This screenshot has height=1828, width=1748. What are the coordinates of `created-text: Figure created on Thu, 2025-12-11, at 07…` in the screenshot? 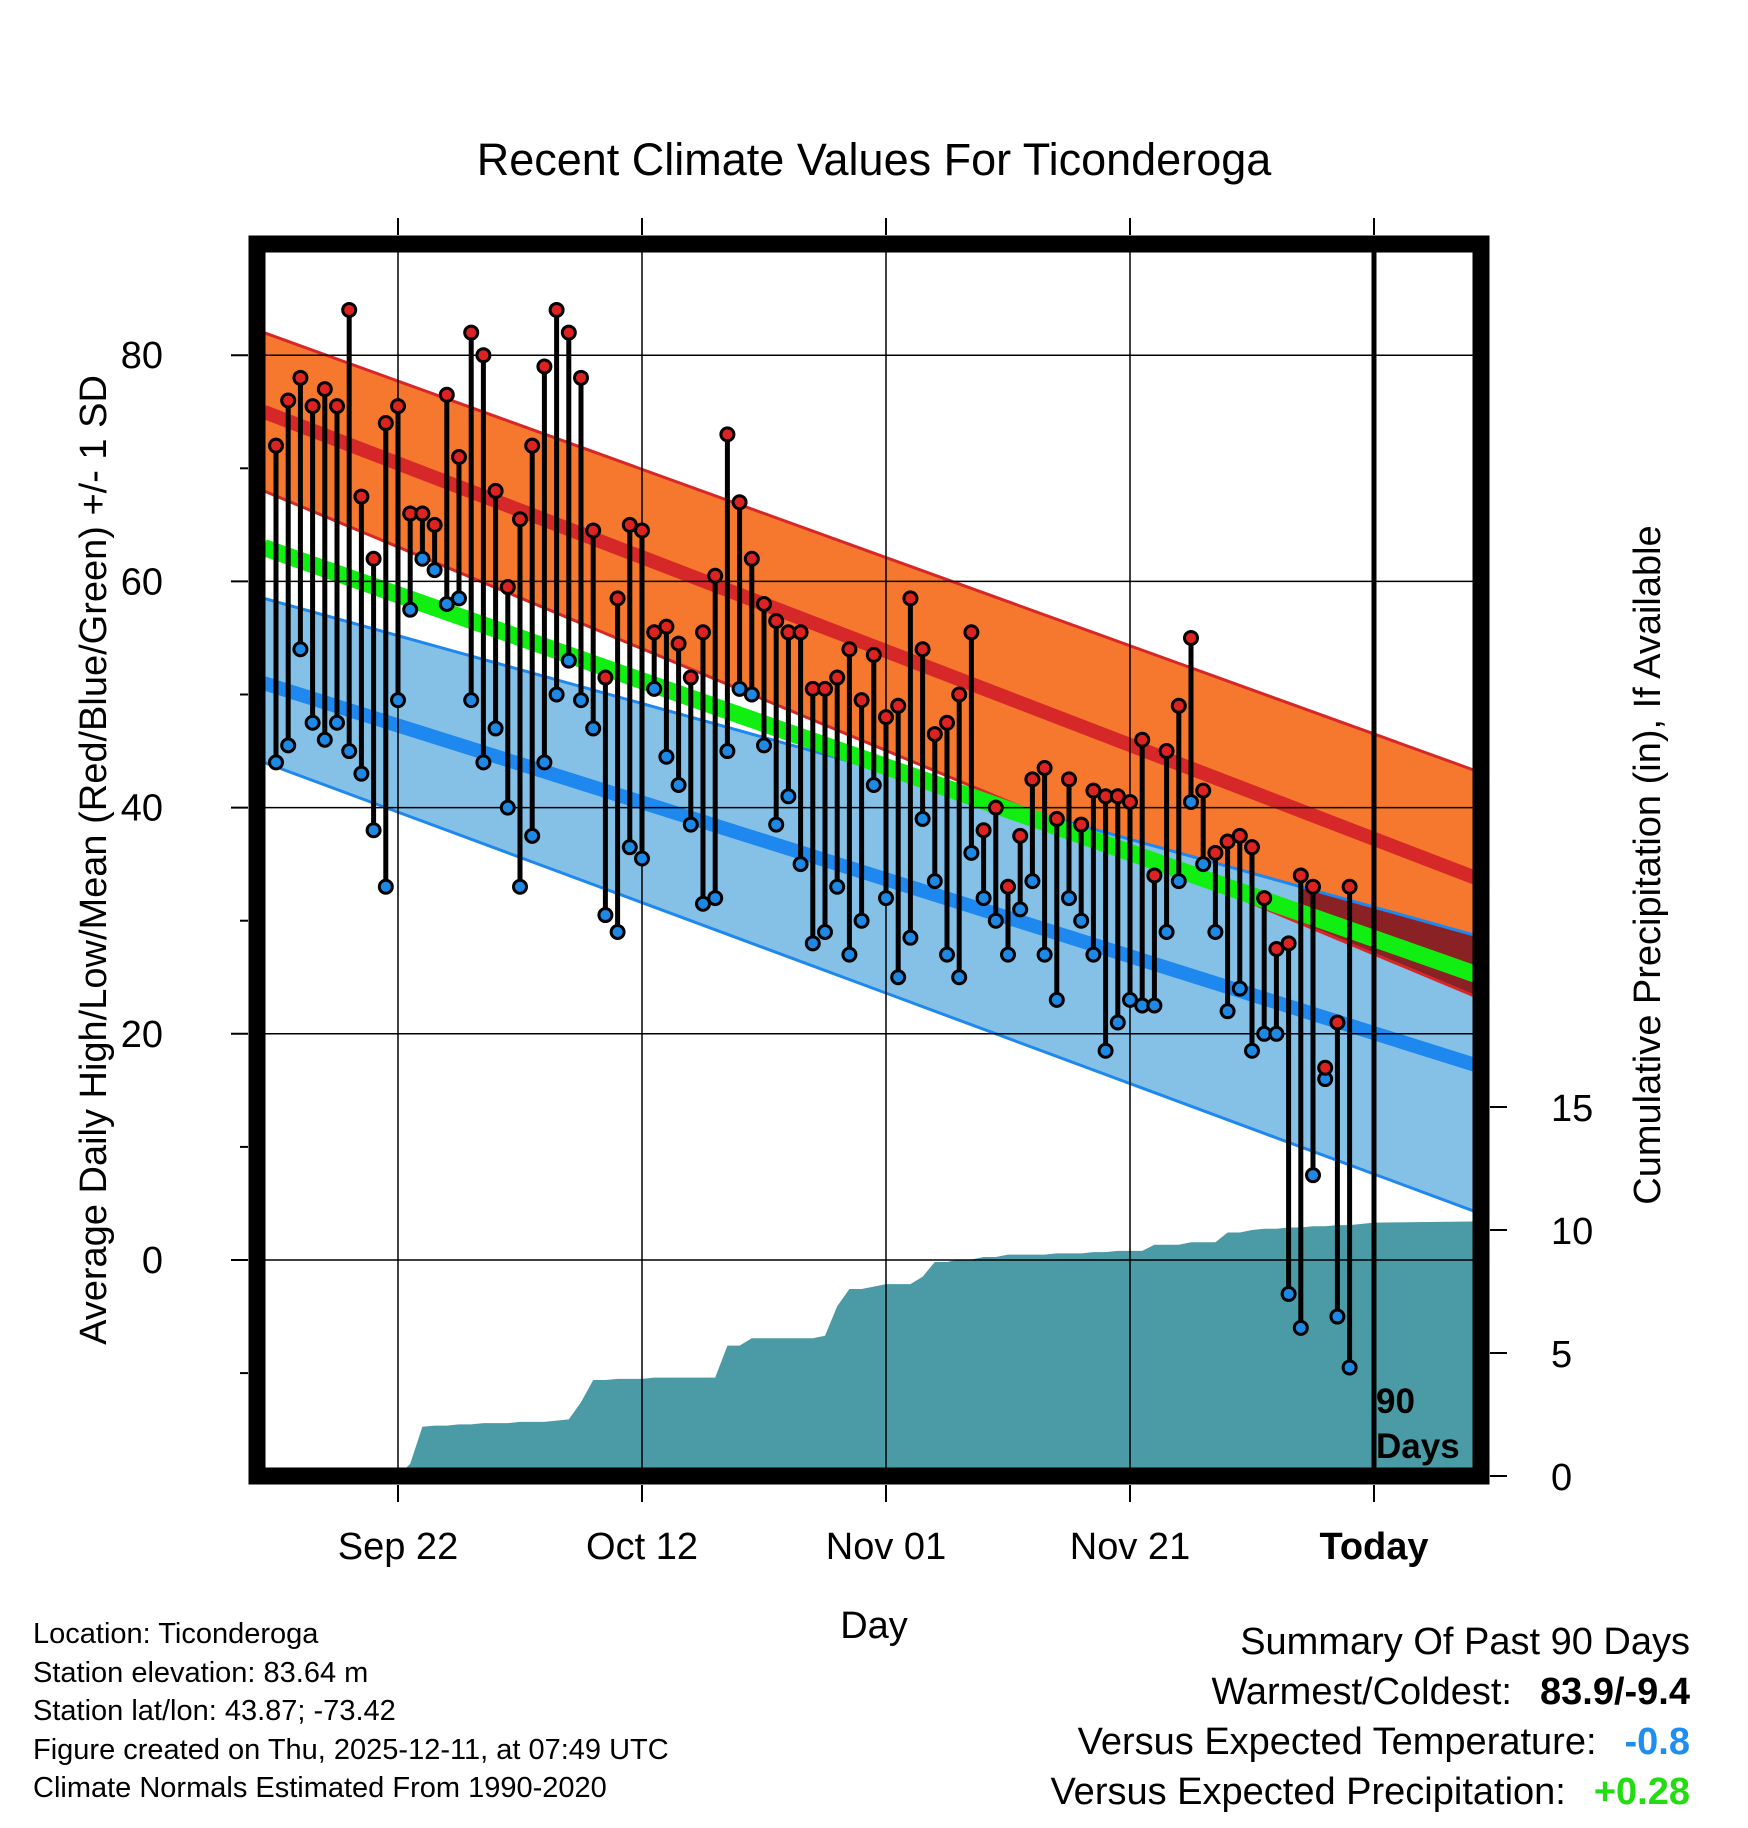 It's located at (351, 1749).